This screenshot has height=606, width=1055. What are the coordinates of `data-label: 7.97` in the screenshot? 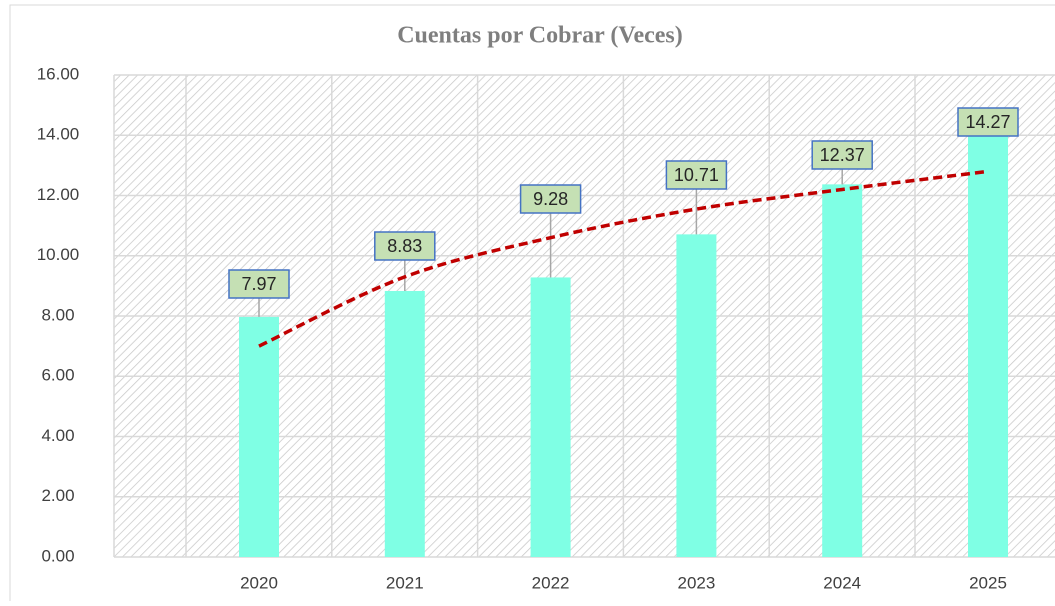 It's located at (258, 284).